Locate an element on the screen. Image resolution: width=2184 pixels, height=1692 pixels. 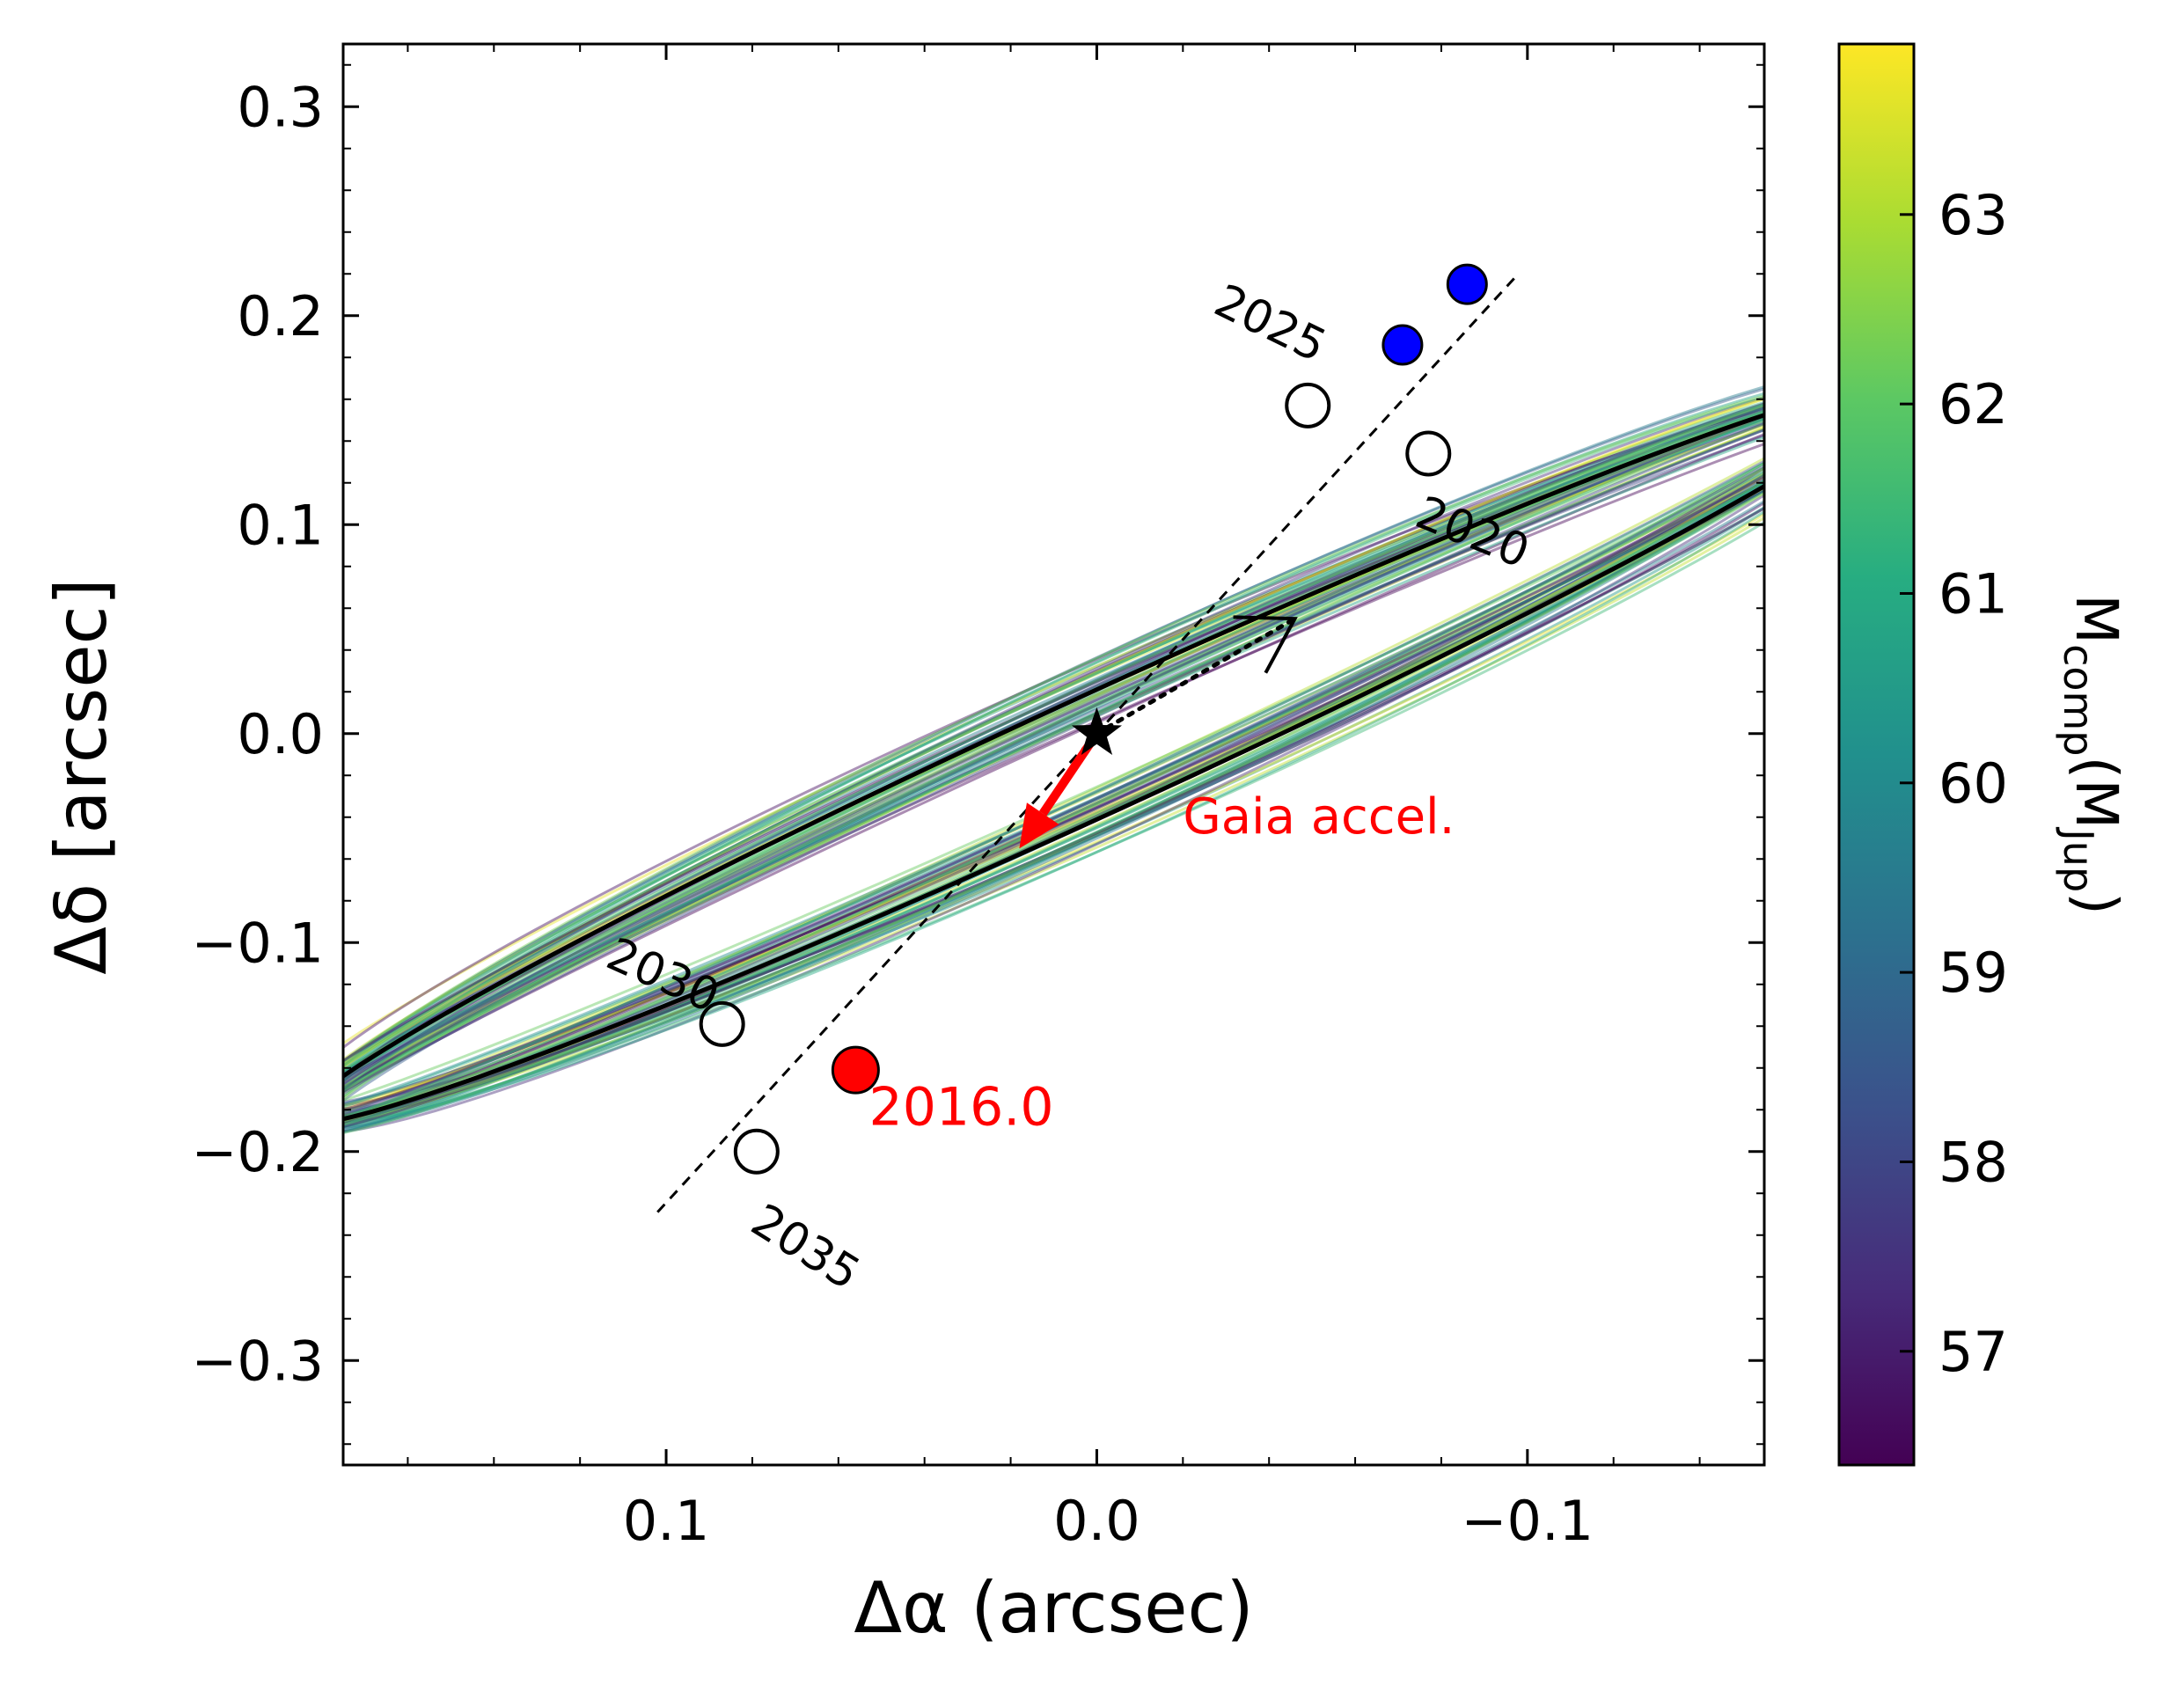
x-tick-label: −0.1 is located at coordinates (1528, 1521).